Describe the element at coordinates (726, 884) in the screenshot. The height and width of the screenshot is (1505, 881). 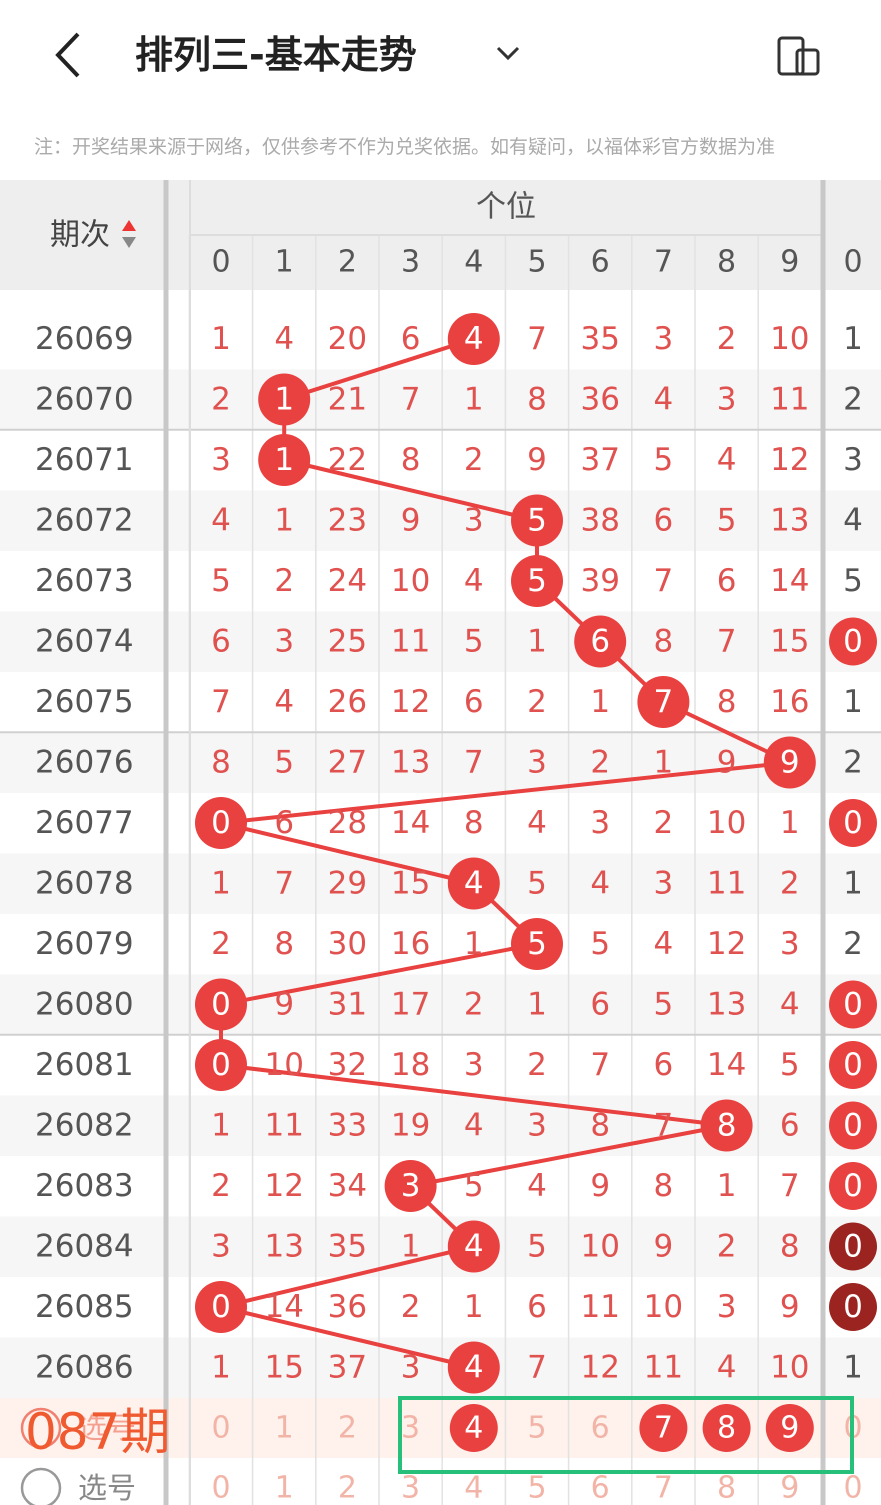
I see `miss-count: 11` at that location.